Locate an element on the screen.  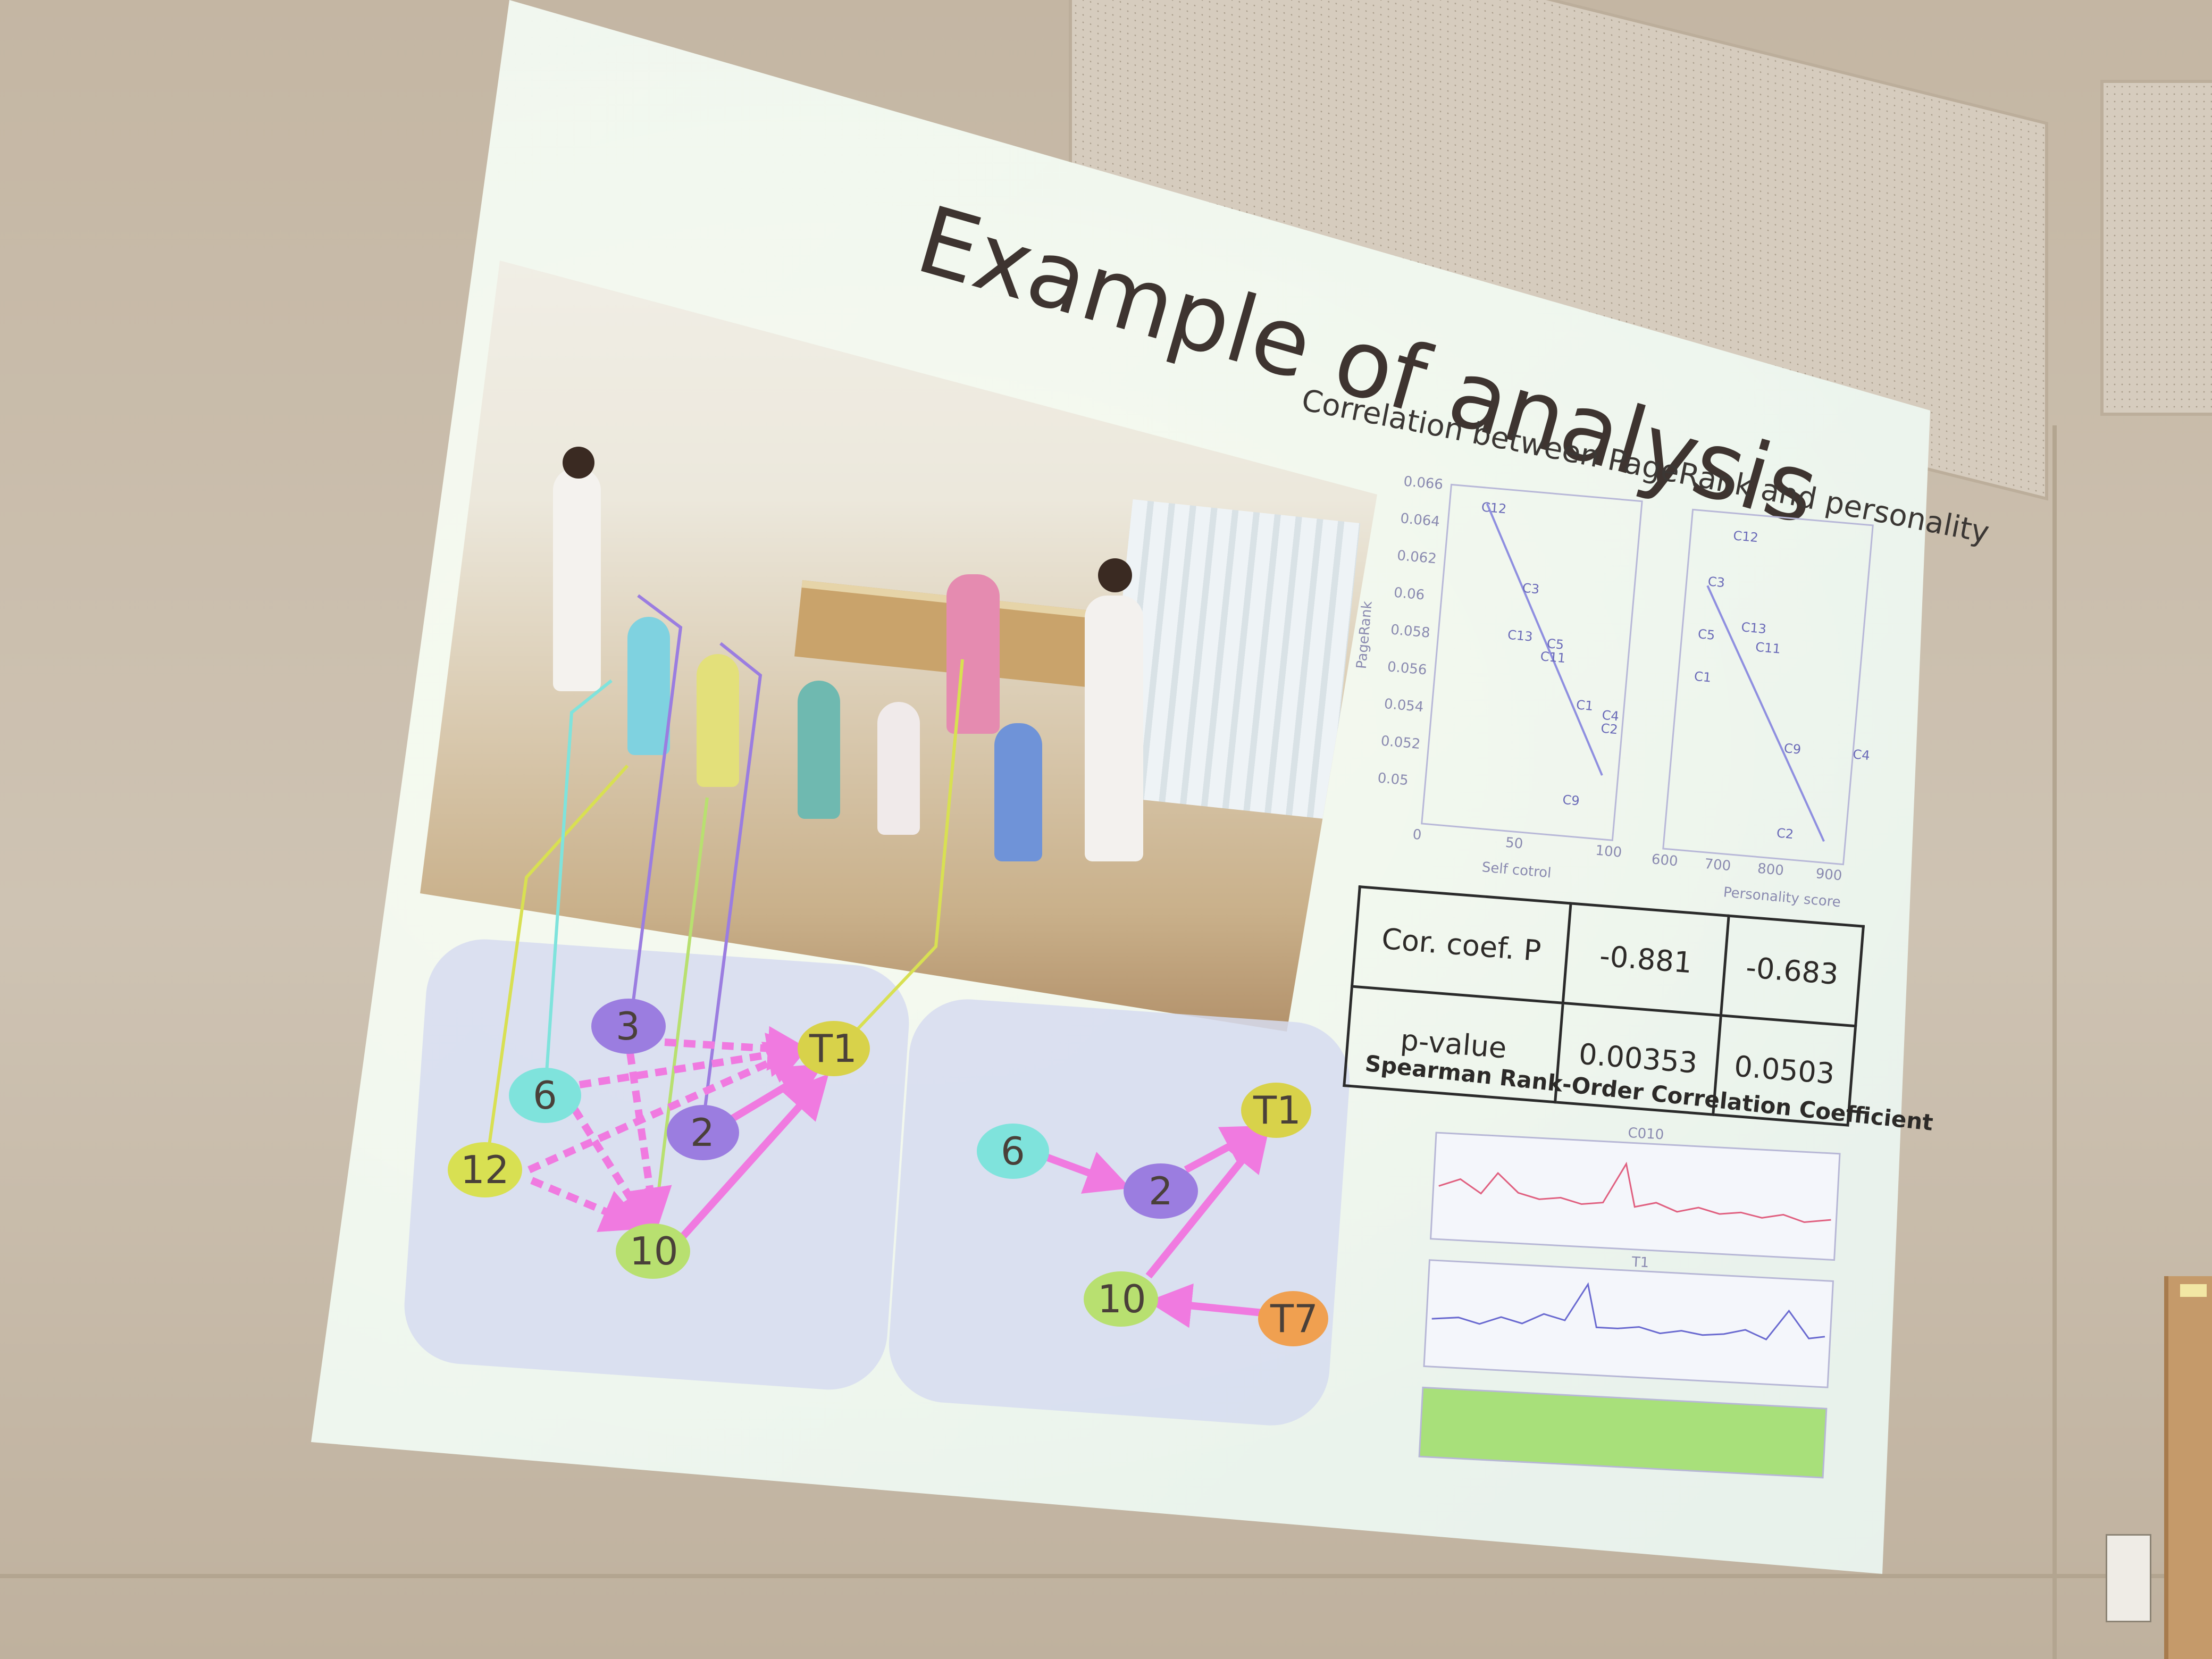
node-T1: T1 is located at coordinates (834, 1048).